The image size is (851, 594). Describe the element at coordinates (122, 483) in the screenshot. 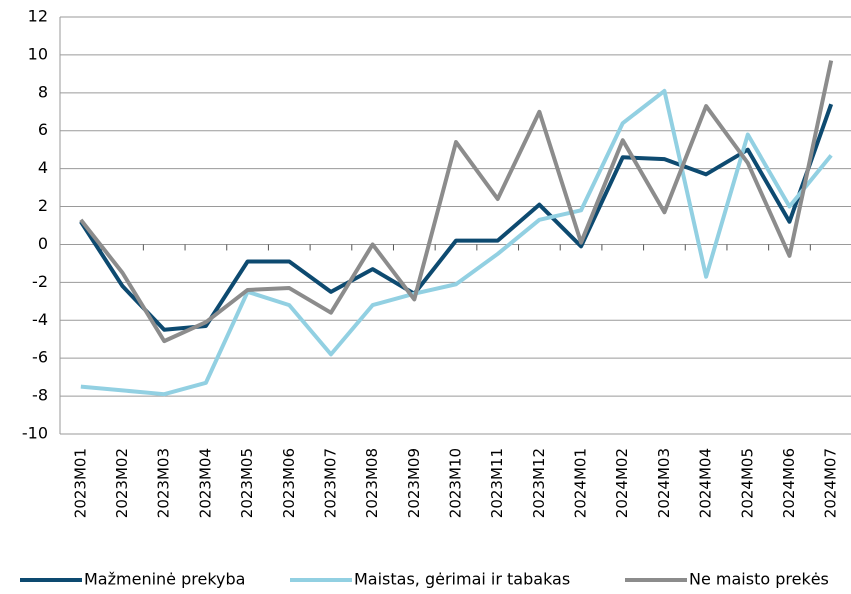

I see `x-tick-label: 2023M02` at that location.